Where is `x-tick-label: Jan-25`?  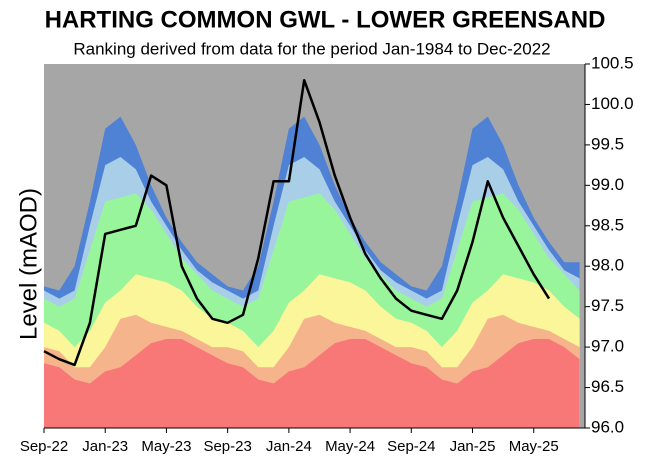
x-tick-label: Jan-25 is located at coordinates (473, 446).